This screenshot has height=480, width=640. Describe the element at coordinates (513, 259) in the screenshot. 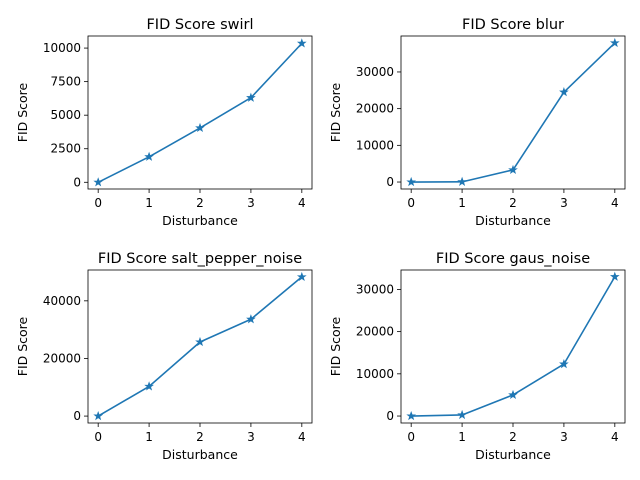

I see `chart-title: FID Score gaus_noise` at that location.